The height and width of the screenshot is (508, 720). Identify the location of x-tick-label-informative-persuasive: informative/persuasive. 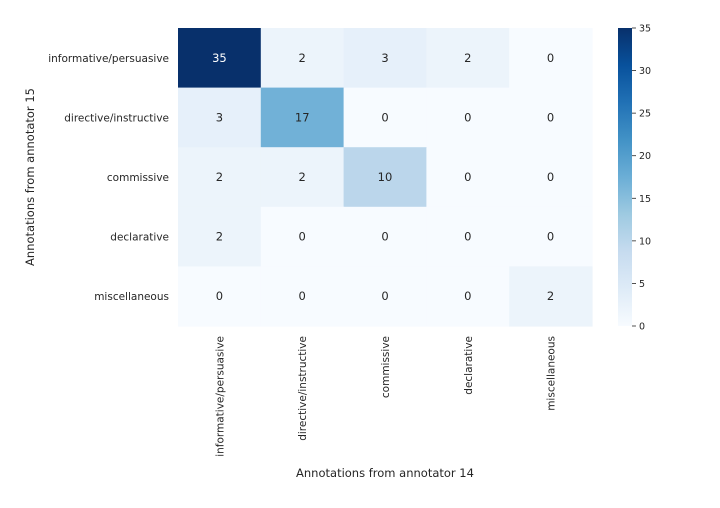
(220, 396).